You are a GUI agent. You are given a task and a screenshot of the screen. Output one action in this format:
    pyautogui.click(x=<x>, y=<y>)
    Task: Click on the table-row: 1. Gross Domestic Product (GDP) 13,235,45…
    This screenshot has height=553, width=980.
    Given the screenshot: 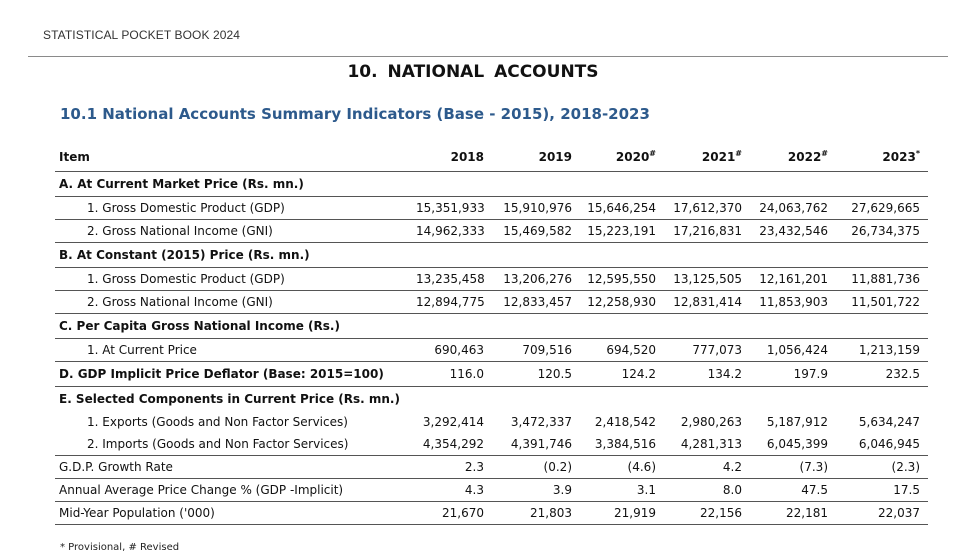 What is the action you would take?
    pyautogui.click(x=491, y=279)
    